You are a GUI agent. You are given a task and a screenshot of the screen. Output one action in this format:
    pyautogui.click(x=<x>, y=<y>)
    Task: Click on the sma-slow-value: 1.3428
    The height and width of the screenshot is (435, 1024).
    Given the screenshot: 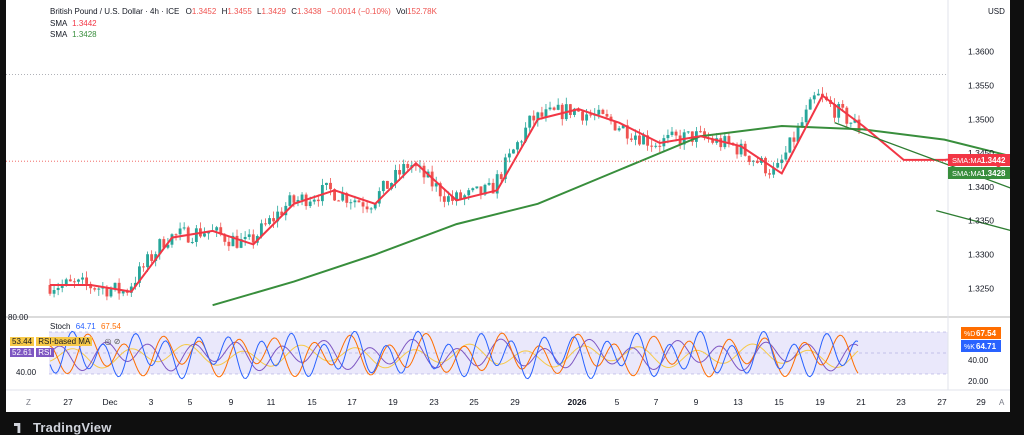 What is the action you would take?
    pyautogui.click(x=84, y=34)
    